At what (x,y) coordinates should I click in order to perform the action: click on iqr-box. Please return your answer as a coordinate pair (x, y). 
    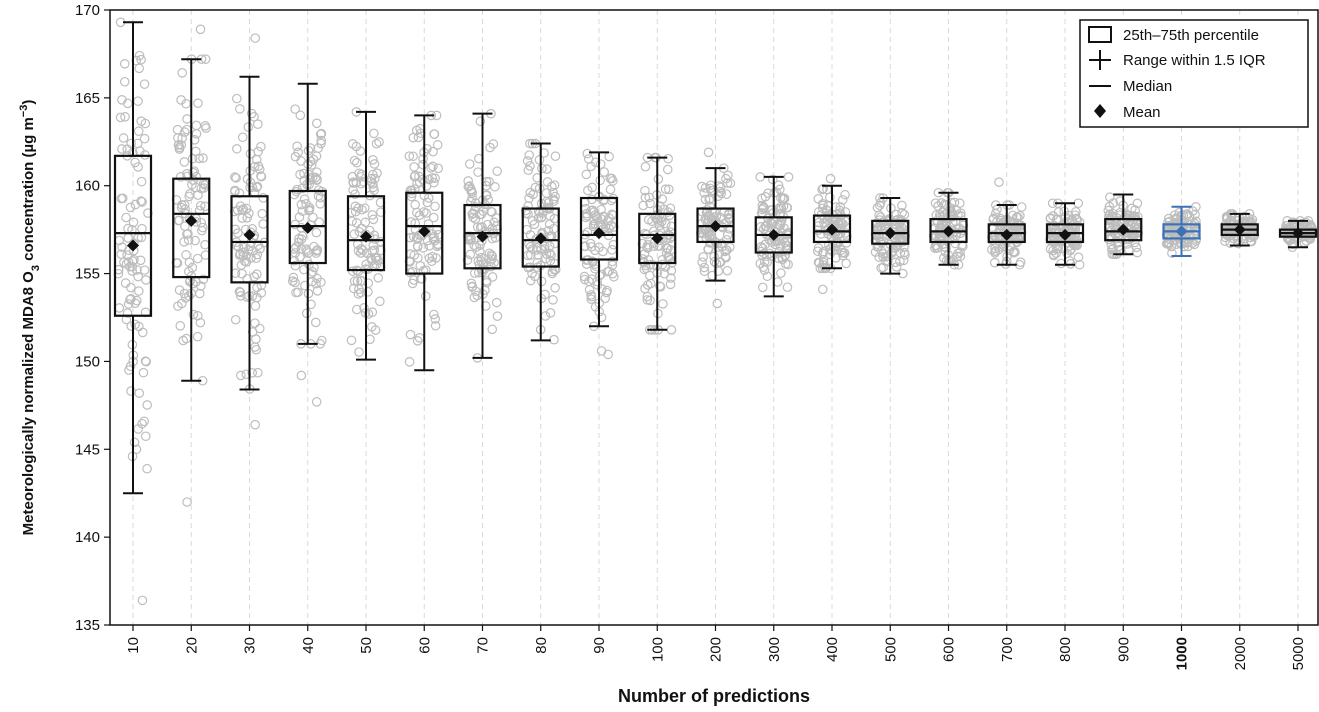
    Looking at the image, I should click on (599, 228).